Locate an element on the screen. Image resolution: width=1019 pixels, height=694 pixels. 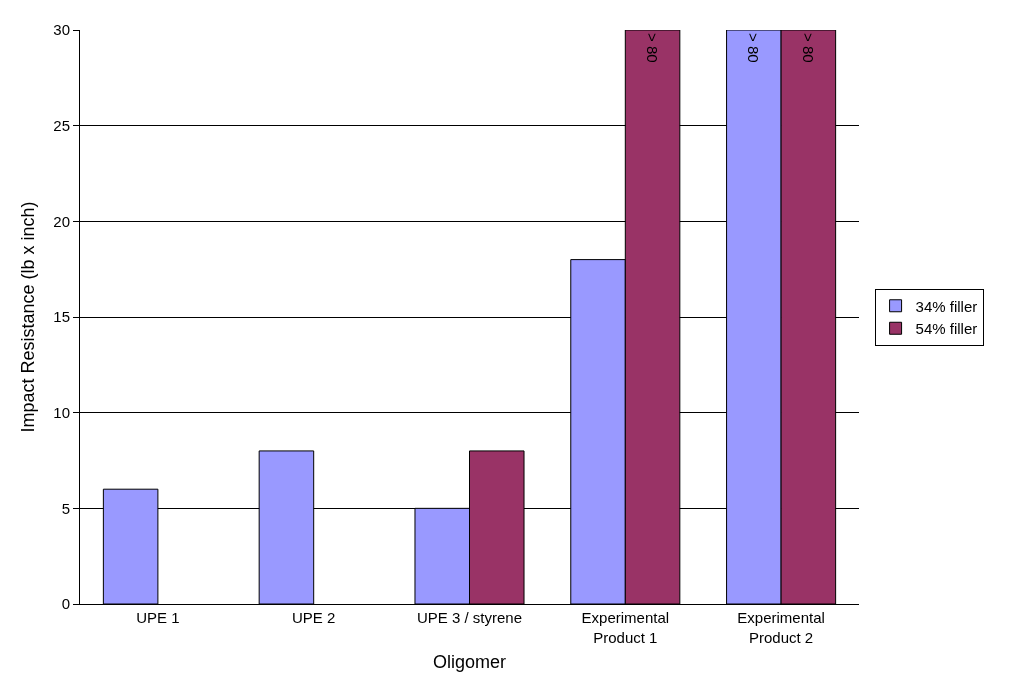
y-tick-label: 20 is located at coordinates (61, 221).